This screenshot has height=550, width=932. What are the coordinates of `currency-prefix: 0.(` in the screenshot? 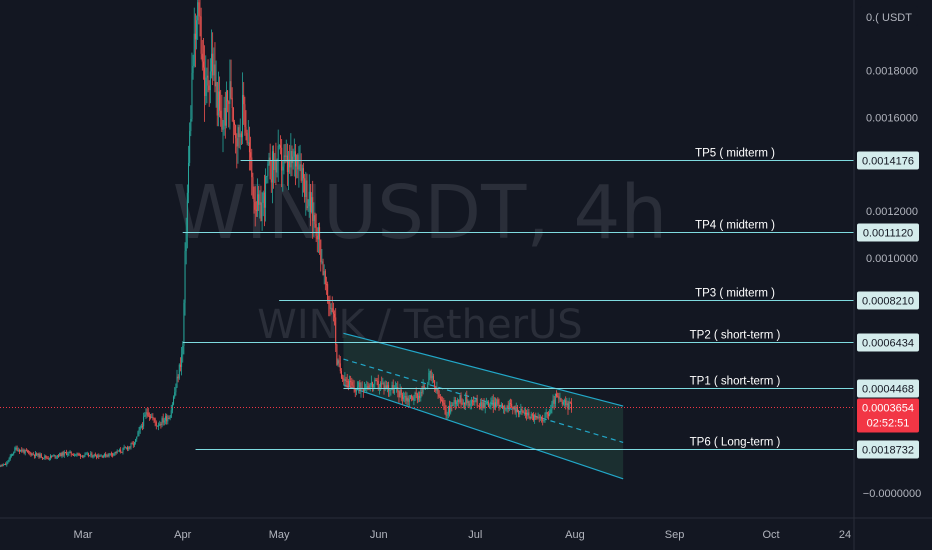 It's located at (872, 18).